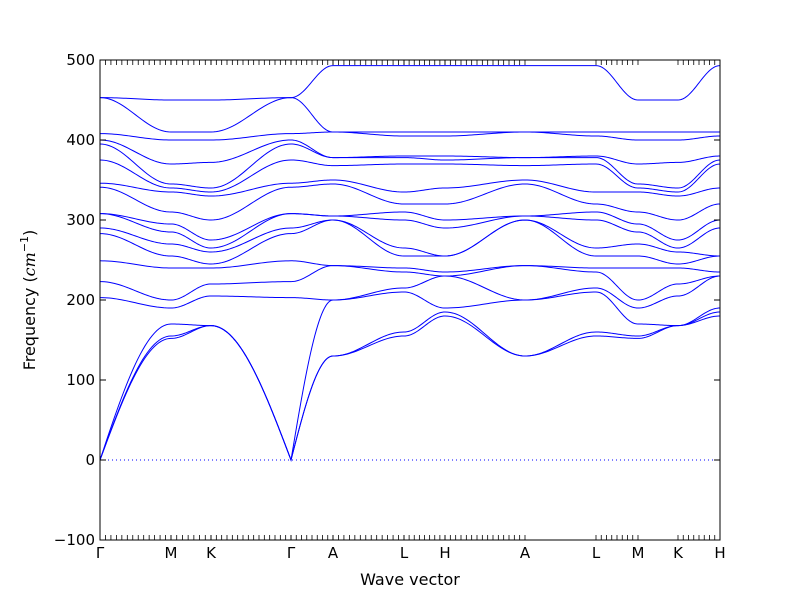 Image resolution: width=800 pixels, height=604 pixels. Describe the element at coordinates (80, 220) in the screenshot. I see `y-tick-label: 300` at that location.